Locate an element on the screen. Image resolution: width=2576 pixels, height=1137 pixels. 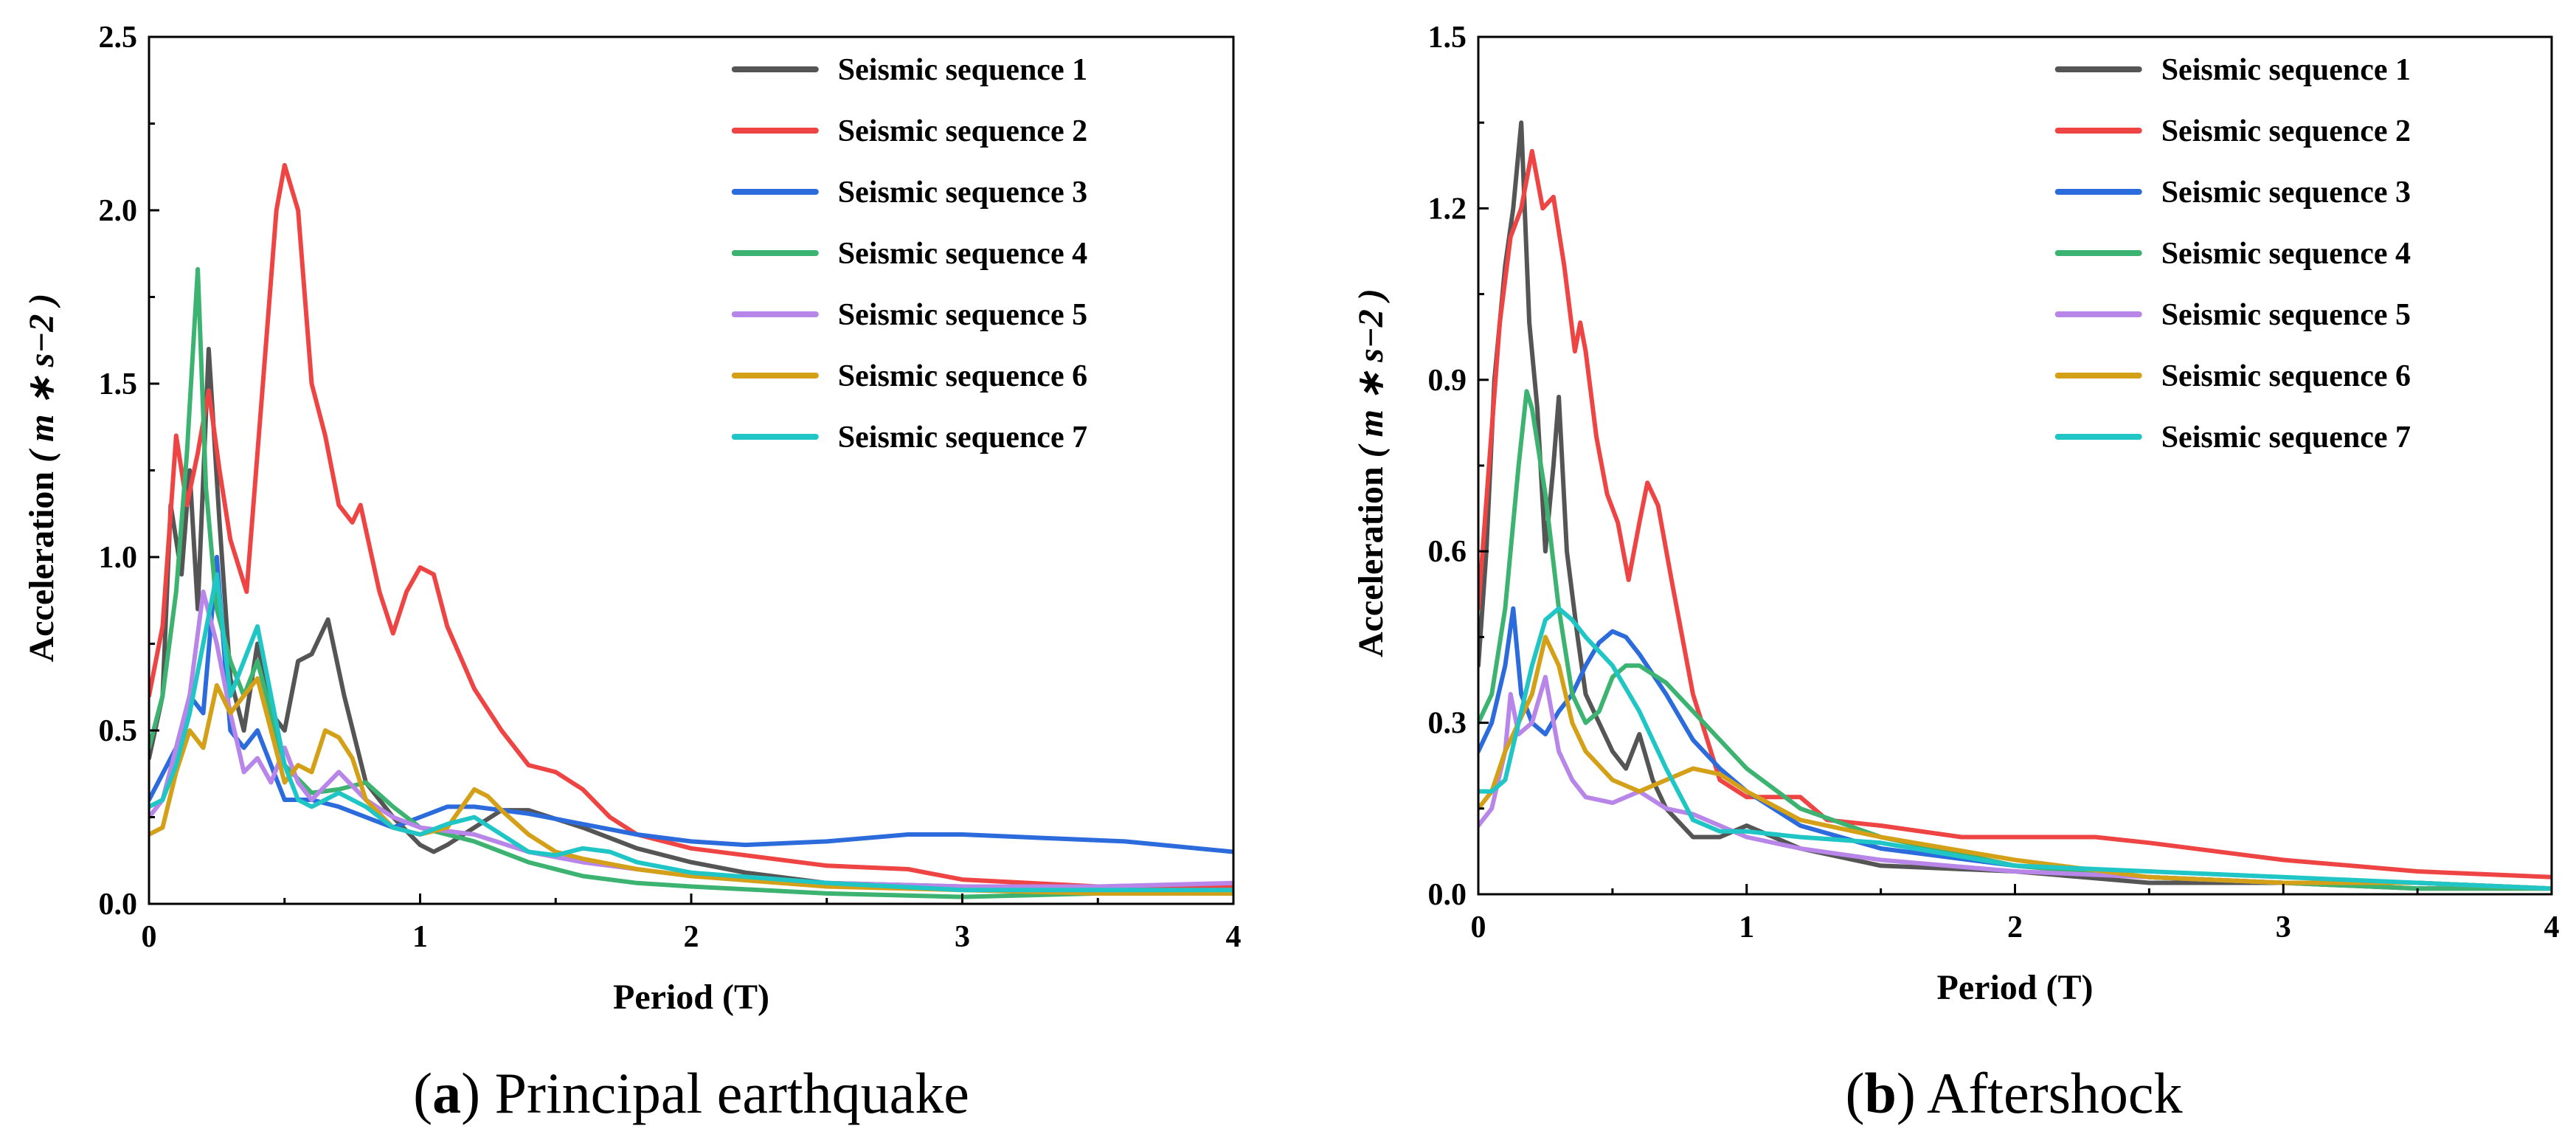
y-tick-label: 0.3 is located at coordinates (1447, 724).